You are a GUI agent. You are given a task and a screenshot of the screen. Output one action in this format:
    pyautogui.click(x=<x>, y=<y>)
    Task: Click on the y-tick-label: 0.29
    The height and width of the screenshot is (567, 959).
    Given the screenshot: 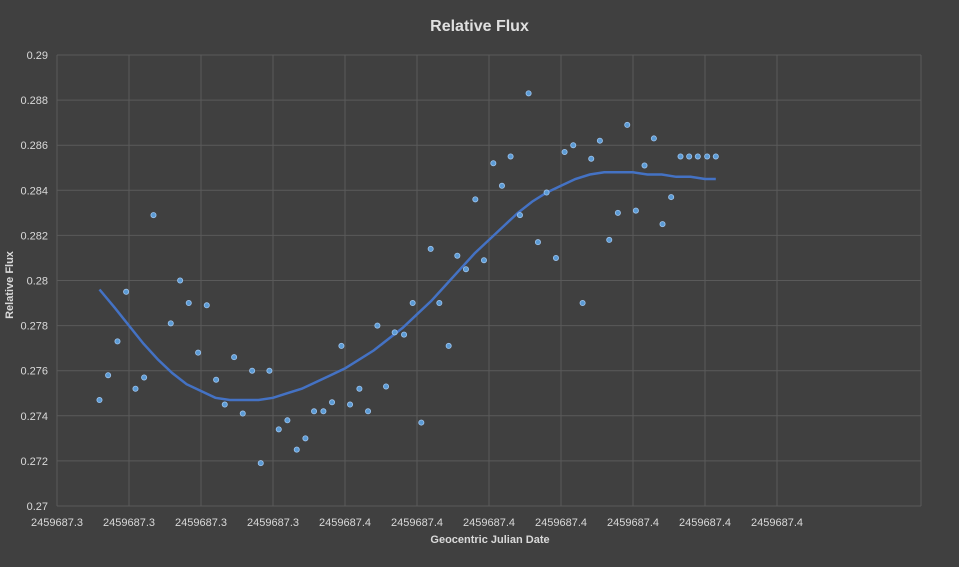 What is the action you would take?
    pyautogui.click(x=37, y=56)
    